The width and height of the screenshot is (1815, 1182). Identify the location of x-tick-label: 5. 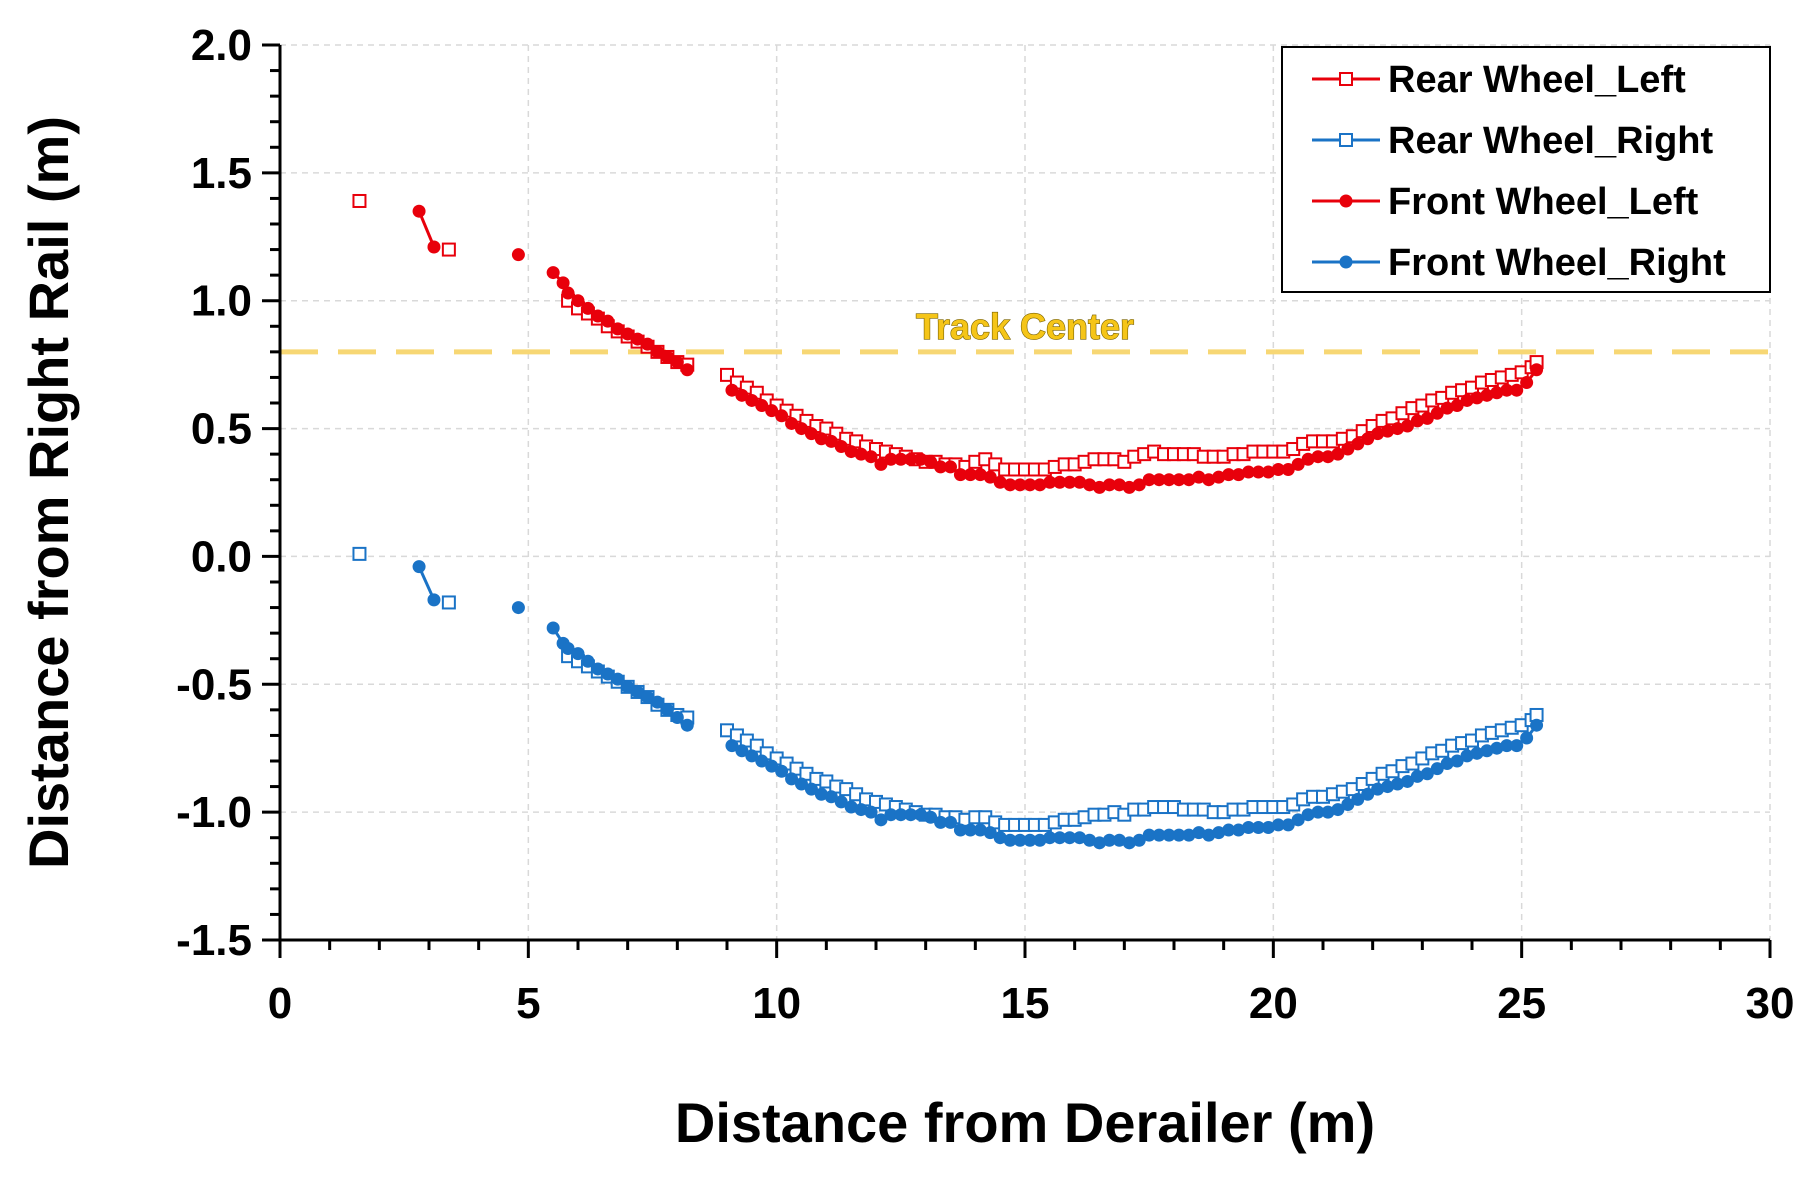
(528, 1003).